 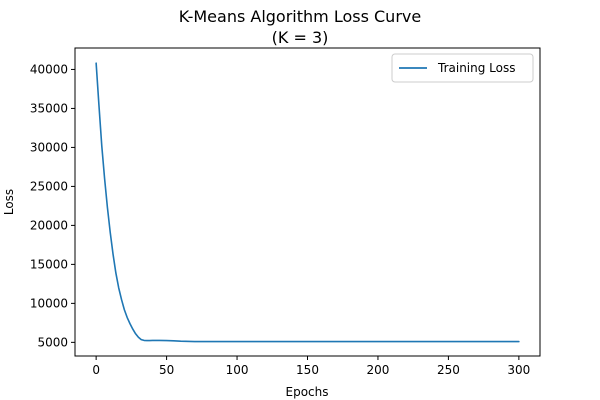 I want to click on y-tick-label: 40000, so click(x=49, y=69).